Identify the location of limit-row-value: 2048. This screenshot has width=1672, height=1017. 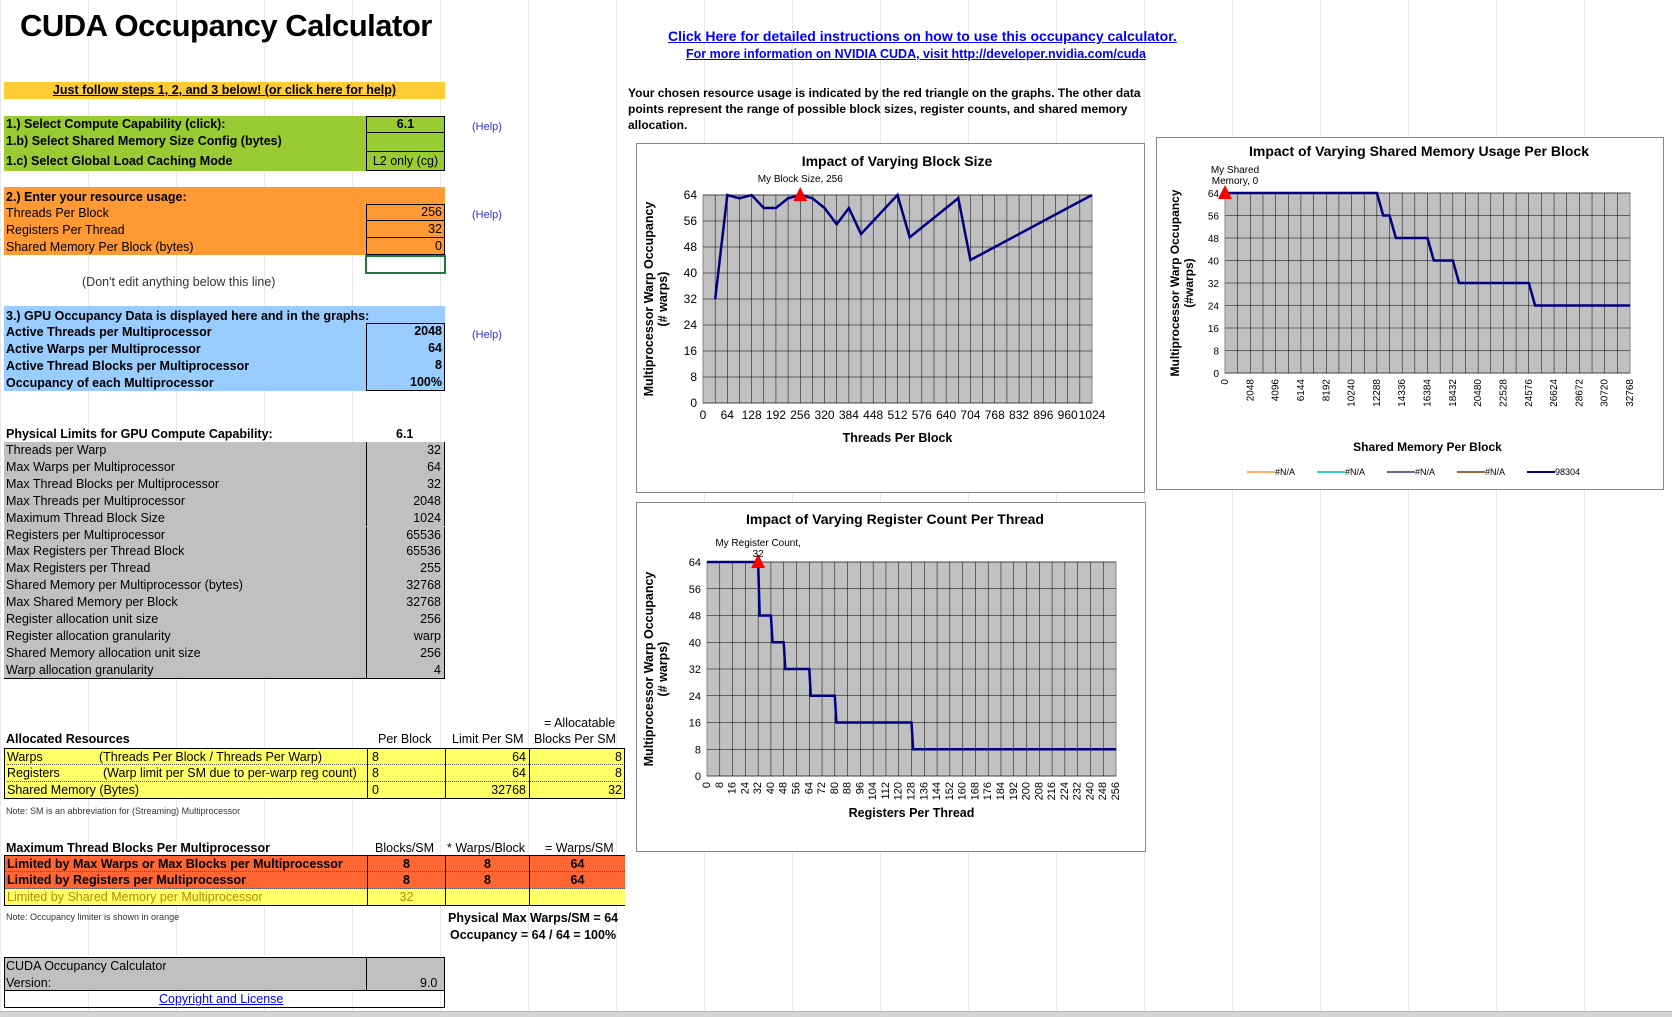
(405, 501).